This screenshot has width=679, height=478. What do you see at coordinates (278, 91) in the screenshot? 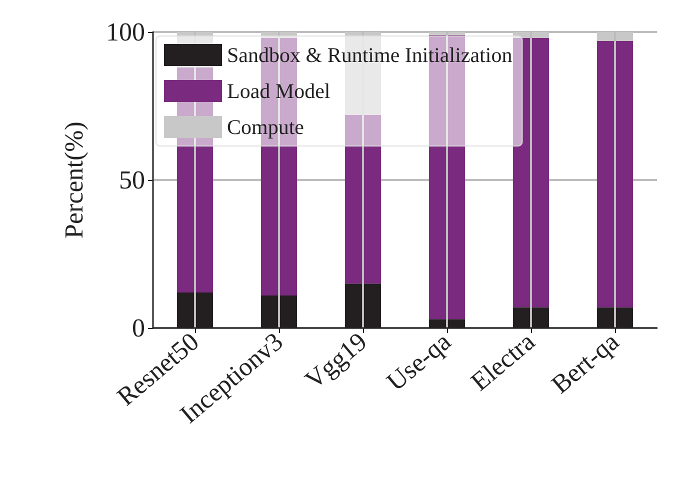
I see `legend-label: Load Model` at bounding box center [278, 91].